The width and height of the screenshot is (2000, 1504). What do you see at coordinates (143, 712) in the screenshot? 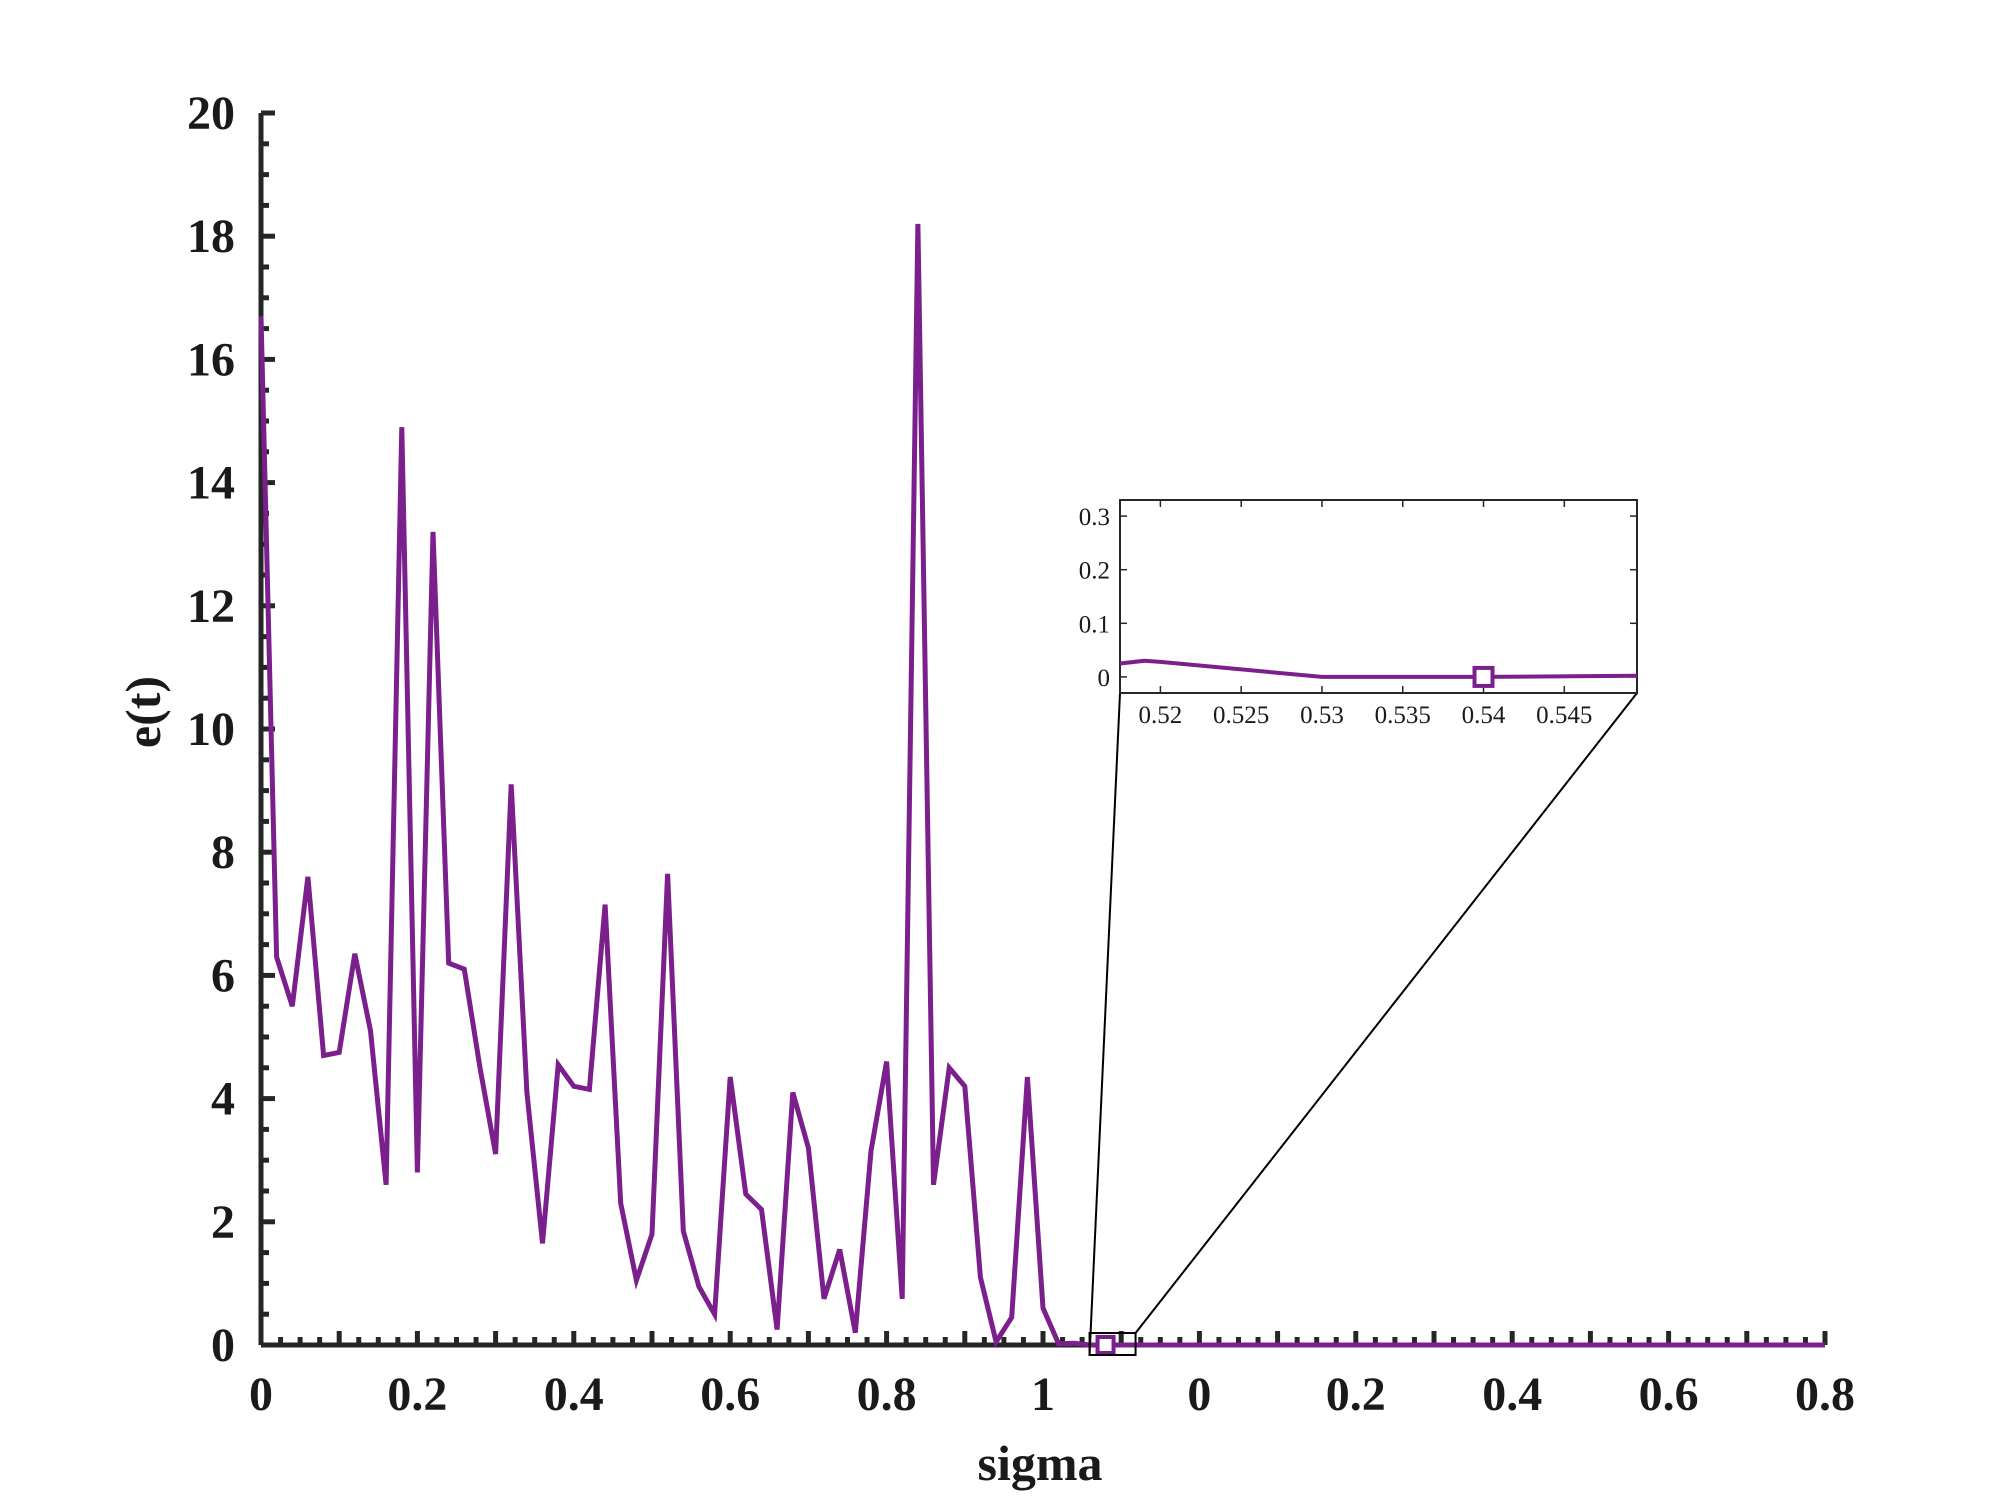
I see `y-axis-title: e(t)` at bounding box center [143, 712].